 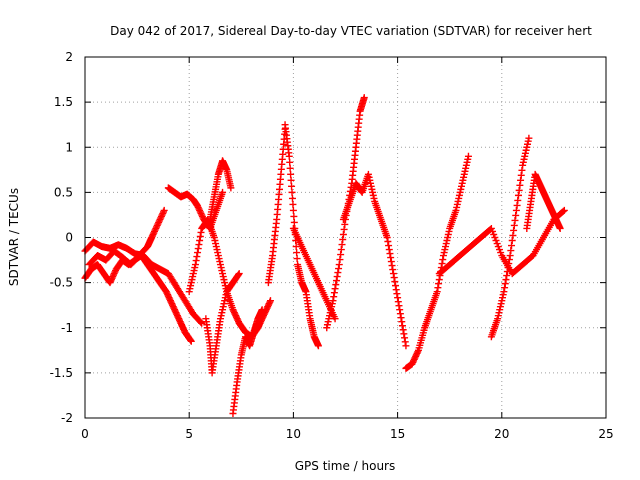 I want to click on series-sat-l, so click(x=345, y=213).